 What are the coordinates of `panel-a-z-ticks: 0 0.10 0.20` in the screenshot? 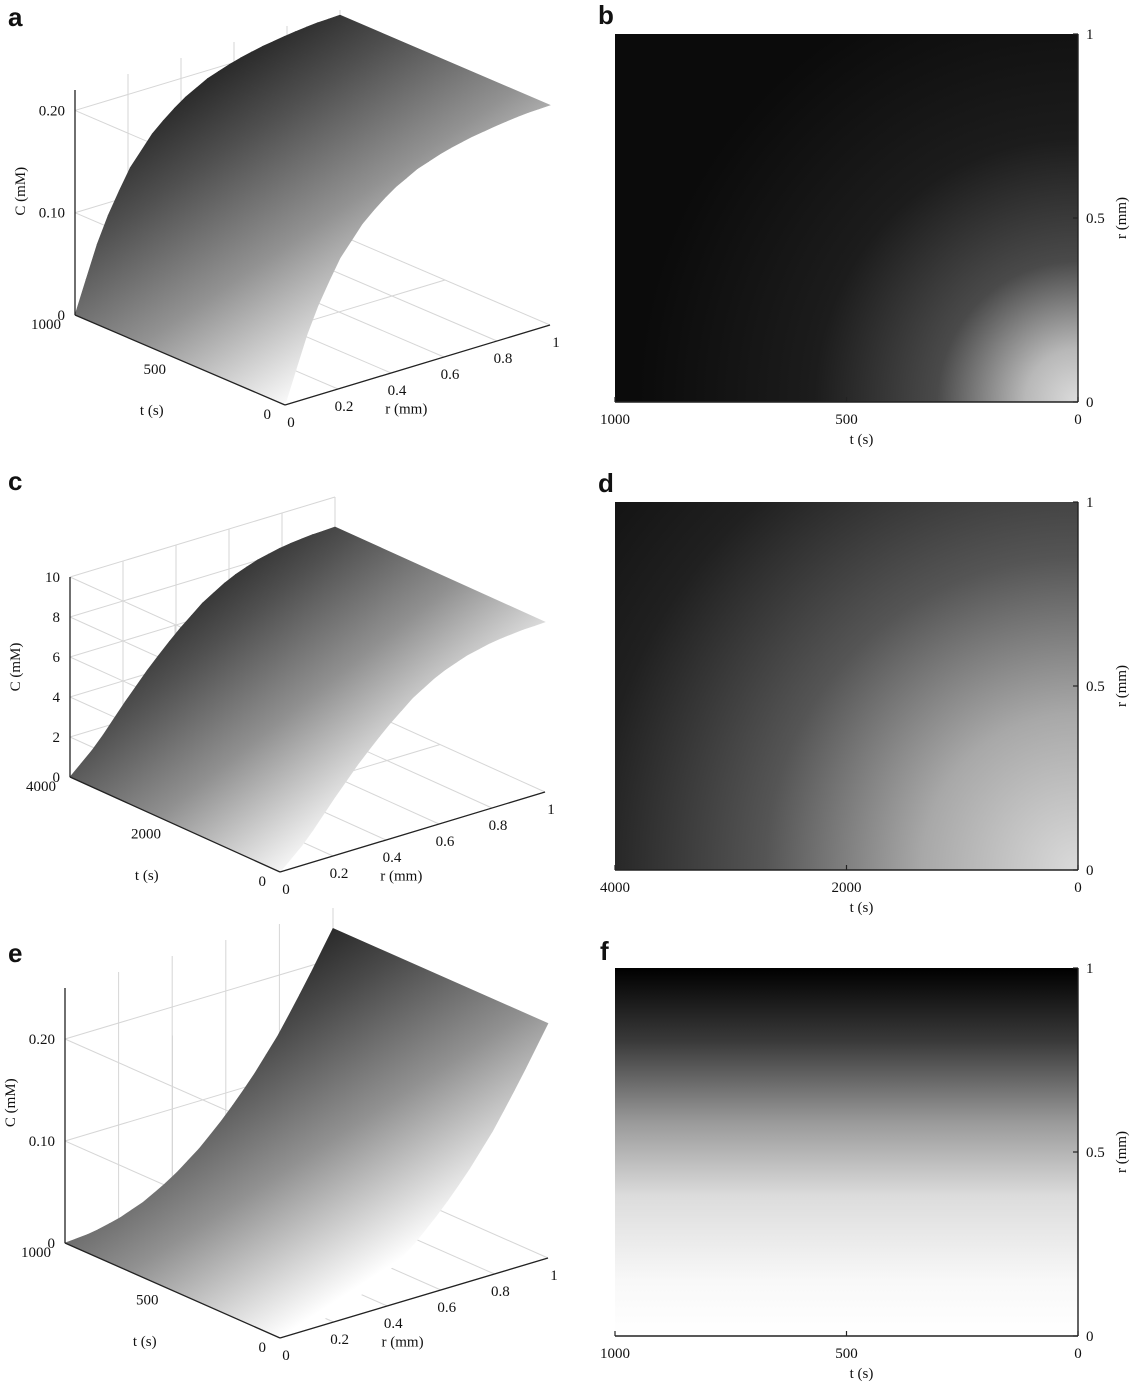 It's located at (52, 213).